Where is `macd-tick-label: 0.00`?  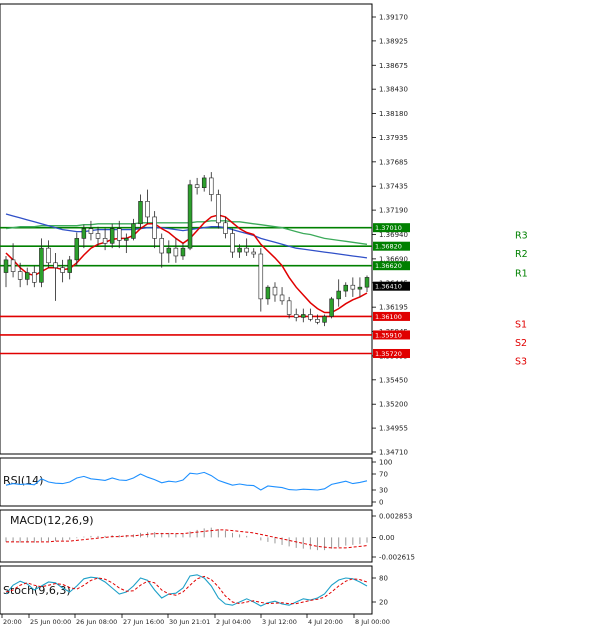 macd-tick-label: 0.00 is located at coordinates (387, 538).